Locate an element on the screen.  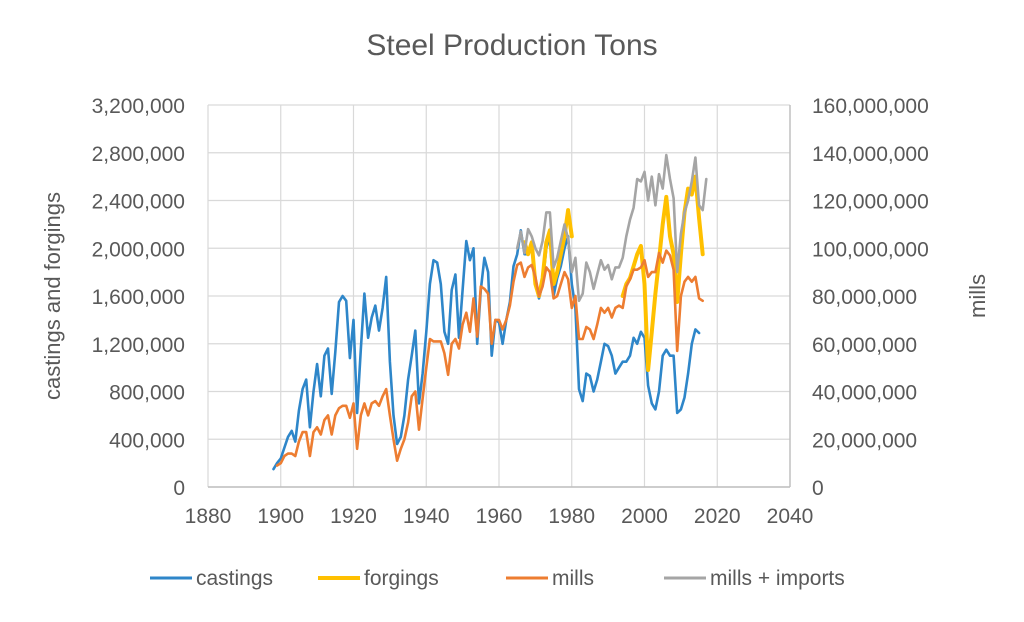
y-right-tick-label: 100,000,000 is located at coordinates (870, 249).